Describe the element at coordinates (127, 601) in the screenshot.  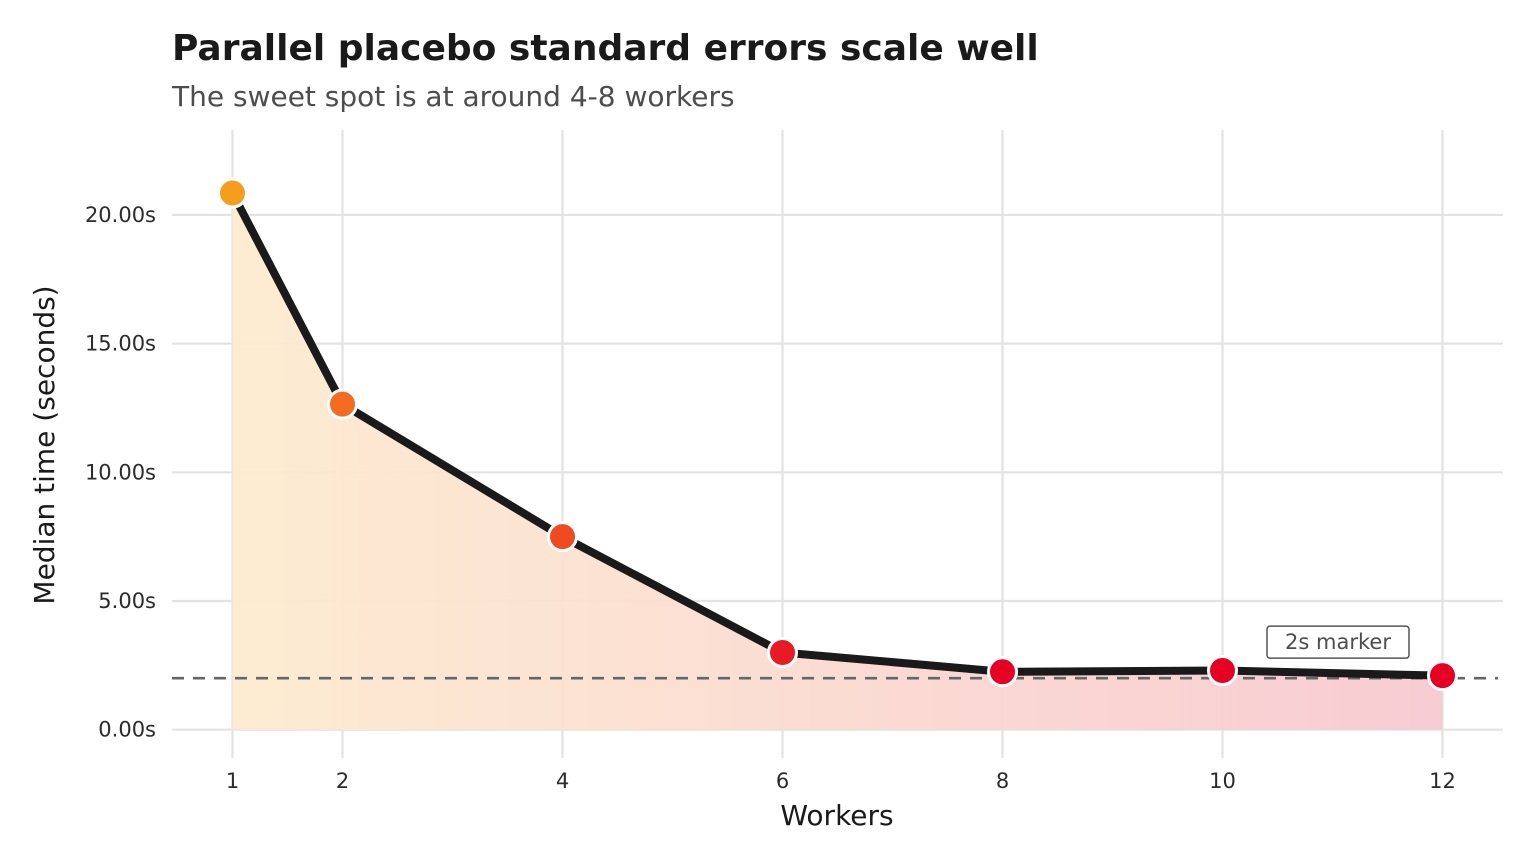
I see `y-tick-label: 5.00s` at that location.